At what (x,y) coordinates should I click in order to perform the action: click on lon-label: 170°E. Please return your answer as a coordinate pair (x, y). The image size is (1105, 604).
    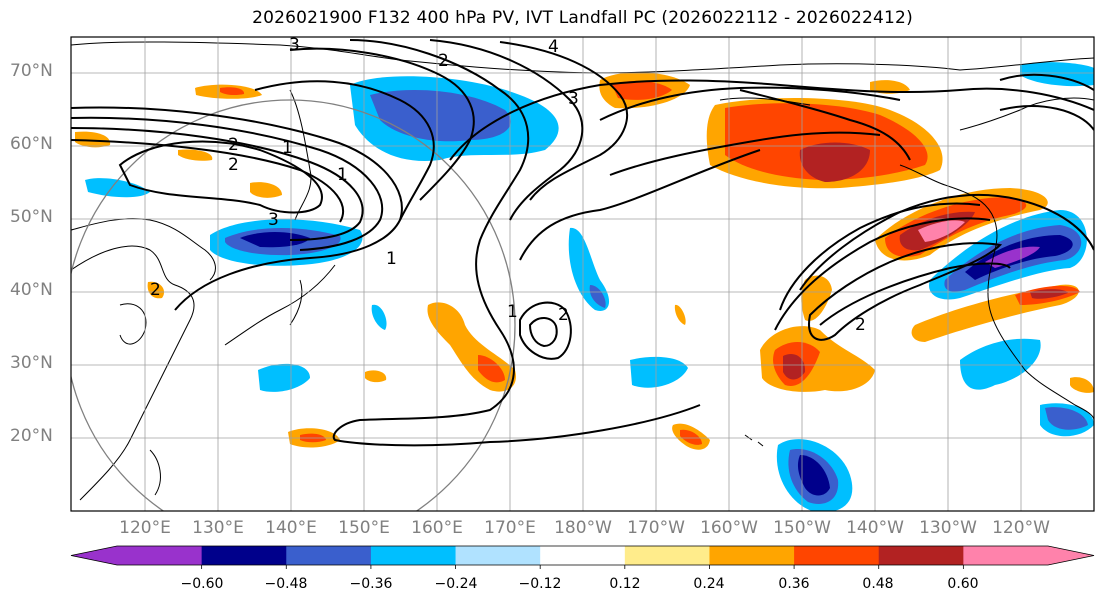
    Looking at the image, I should click on (510, 528).